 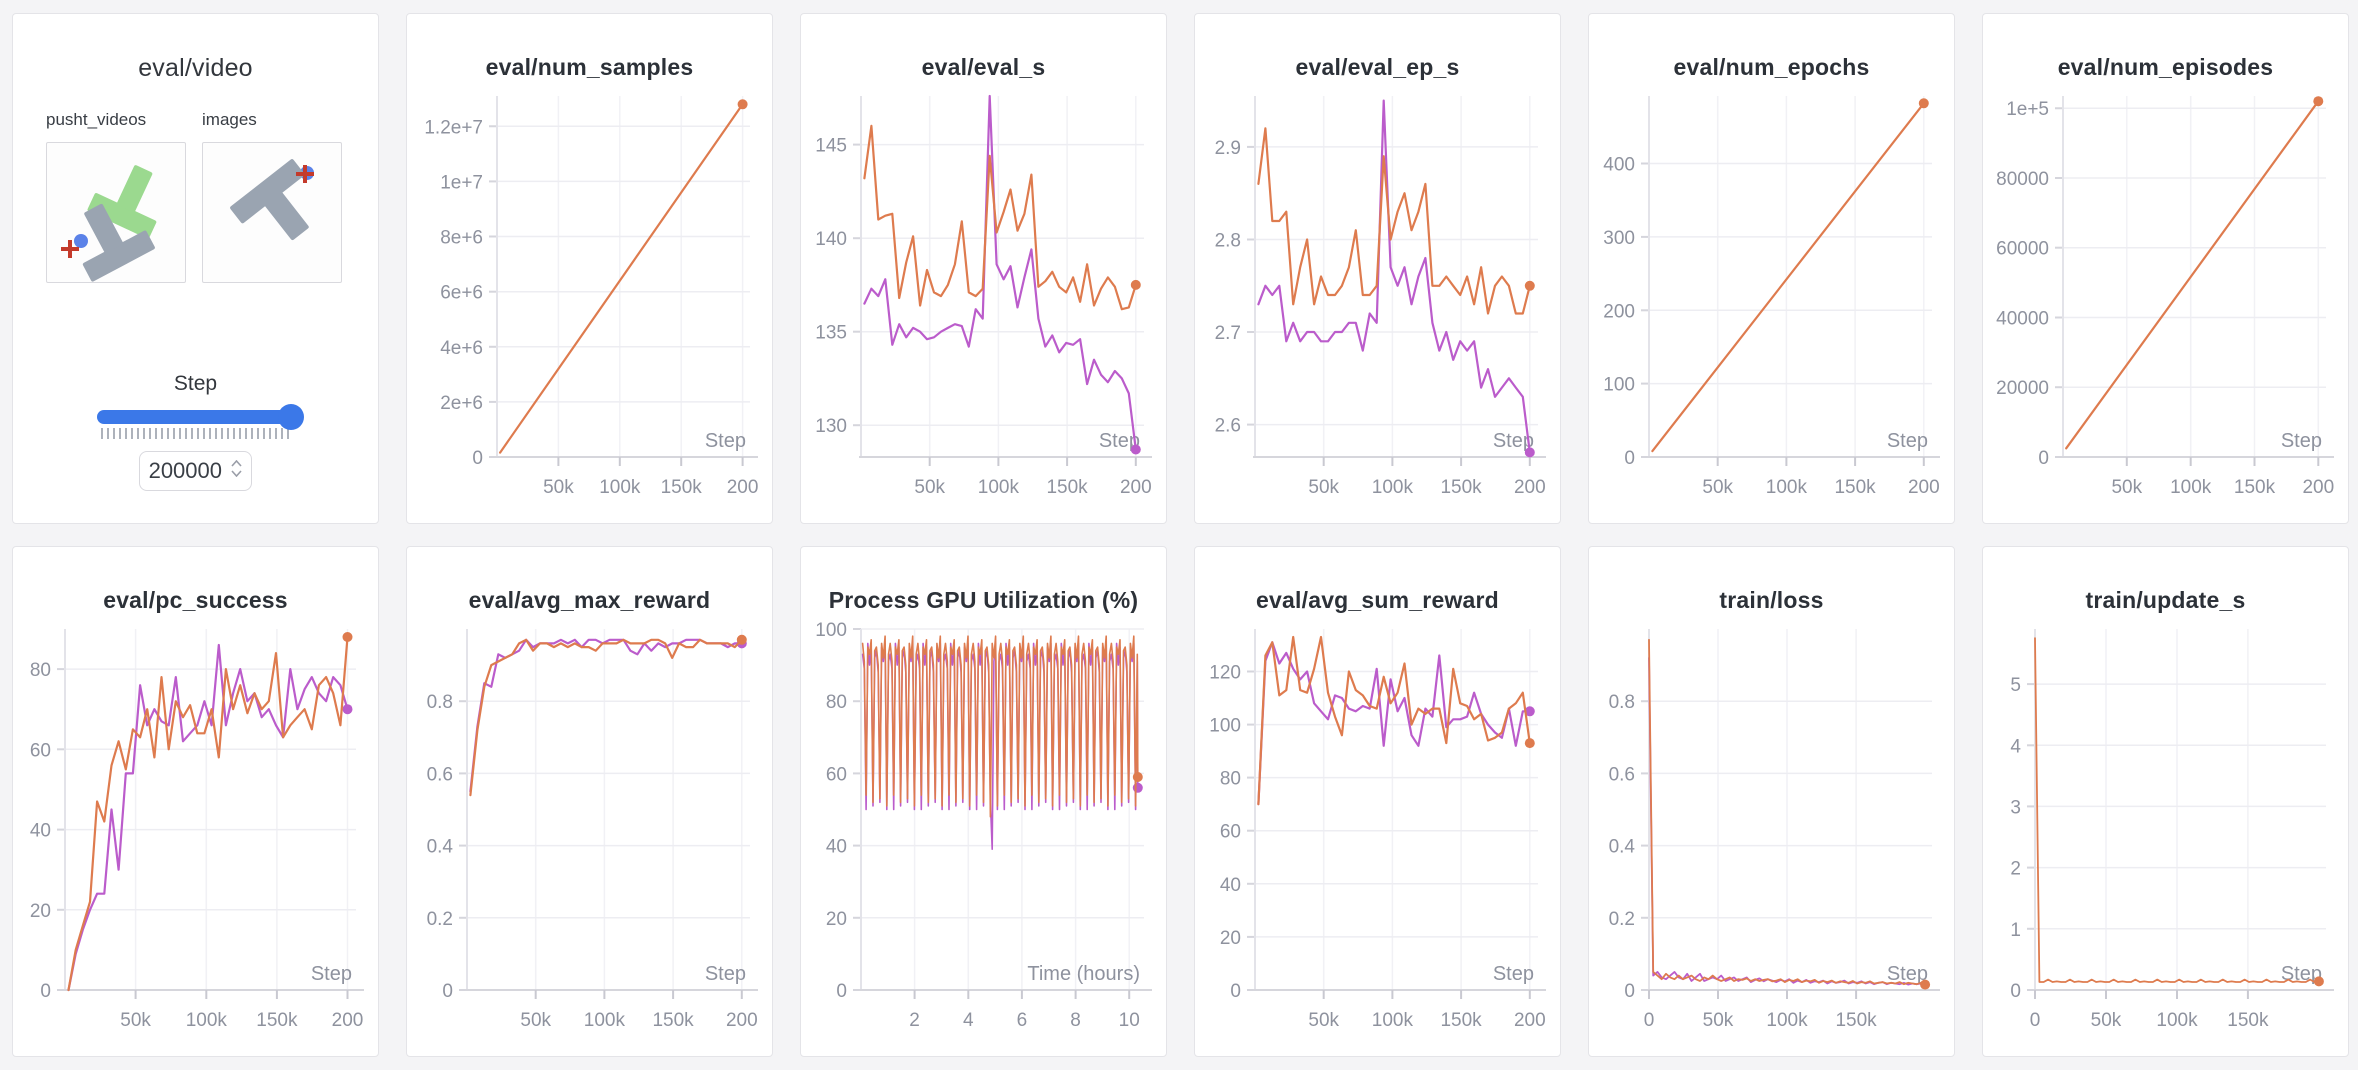 What do you see at coordinates (195, 836) in the screenshot?
I see `chart-eval-pc-success: 0 20 40 60 80 50k 100k 150k 200 Step` at bounding box center [195, 836].